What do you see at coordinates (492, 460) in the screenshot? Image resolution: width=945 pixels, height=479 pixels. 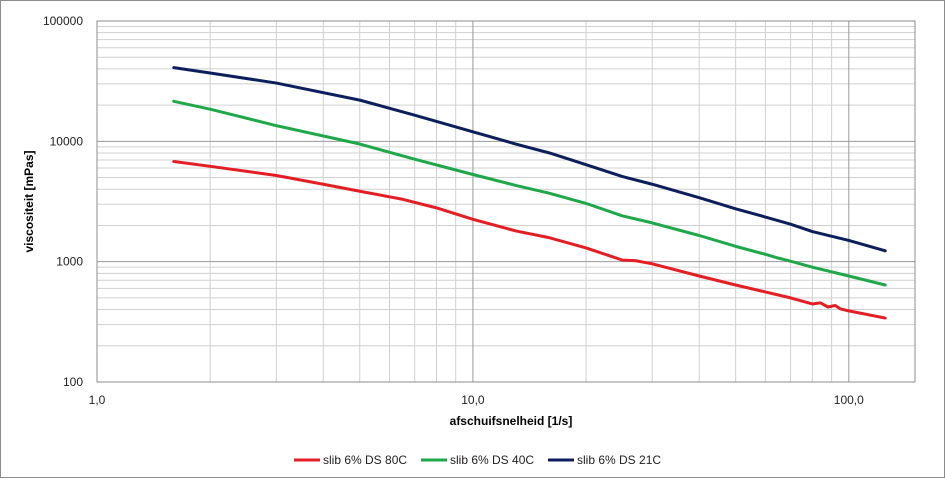 I see `legend-label-2: slib 6% DS 40C` at bounding box center [492, 460].